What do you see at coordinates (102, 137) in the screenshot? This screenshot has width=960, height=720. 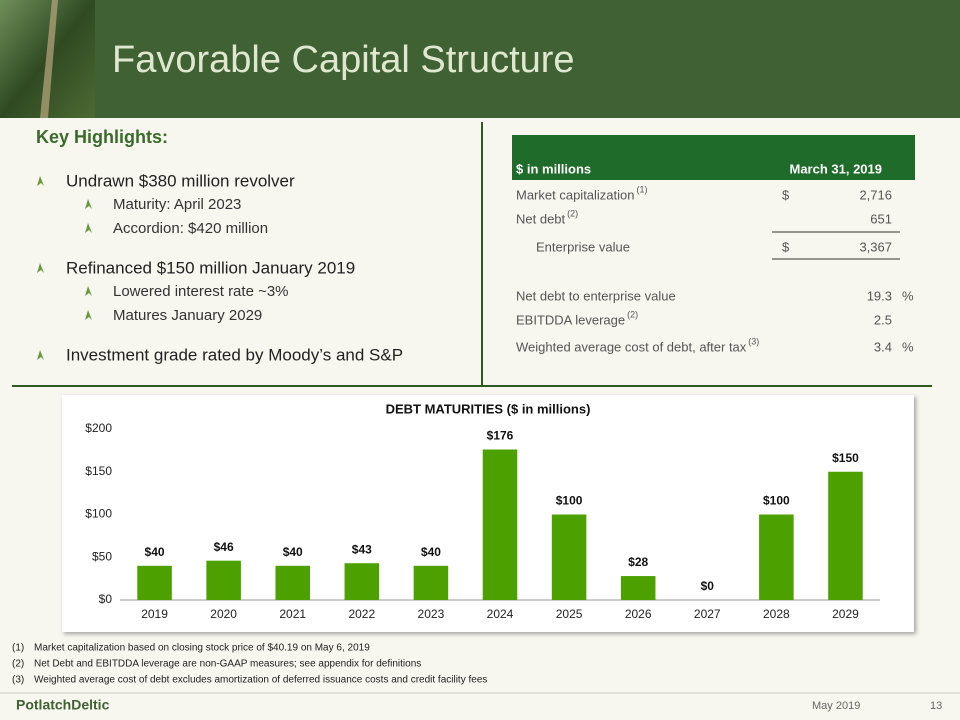 I see `highlights-title: Key Highlights:` at bounding box center [102, 137].